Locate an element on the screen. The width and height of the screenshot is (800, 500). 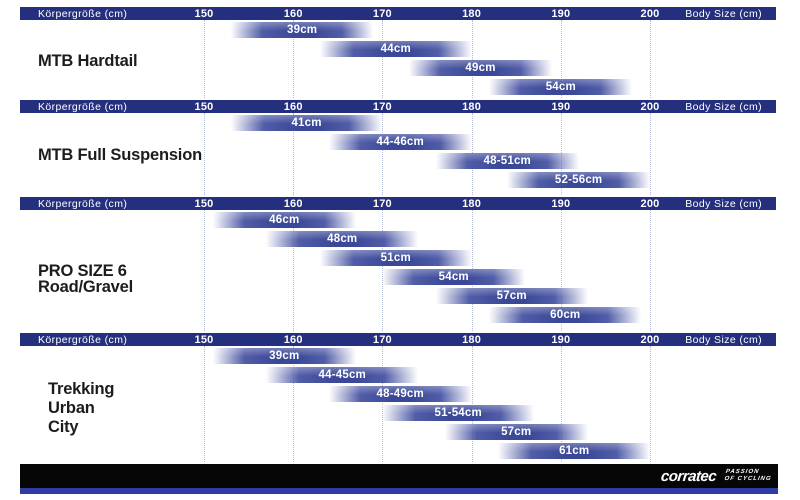
size-bar-label: 46cm is located at coordinates (284, 220).